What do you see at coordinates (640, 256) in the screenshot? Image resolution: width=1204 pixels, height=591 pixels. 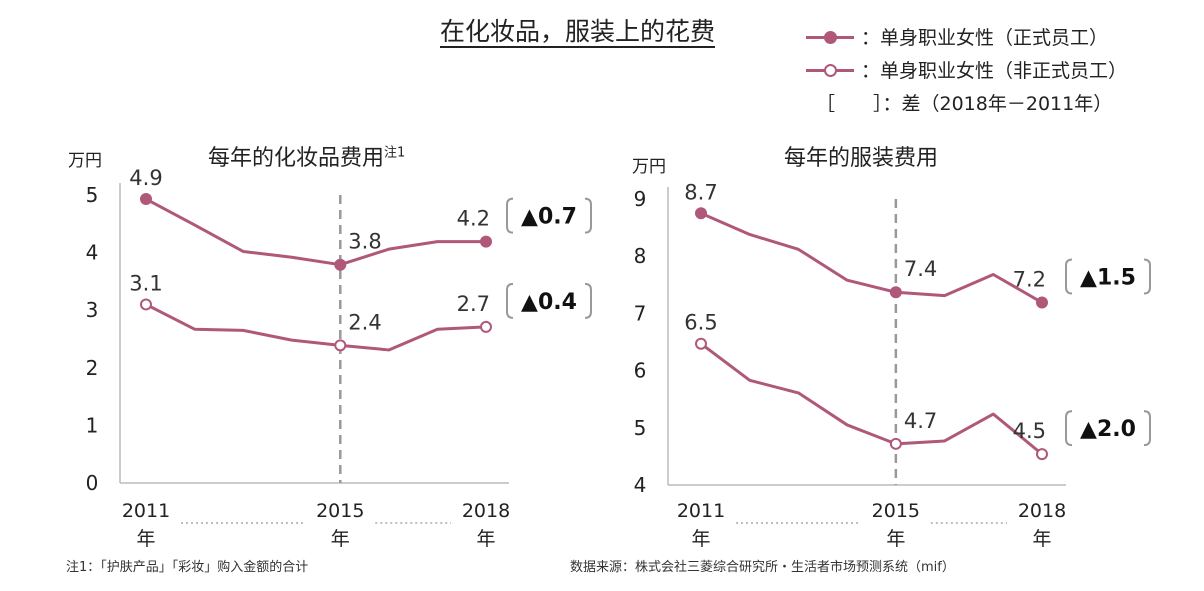 I see `y-tick-label: 8` at bounding box center [640, 256].